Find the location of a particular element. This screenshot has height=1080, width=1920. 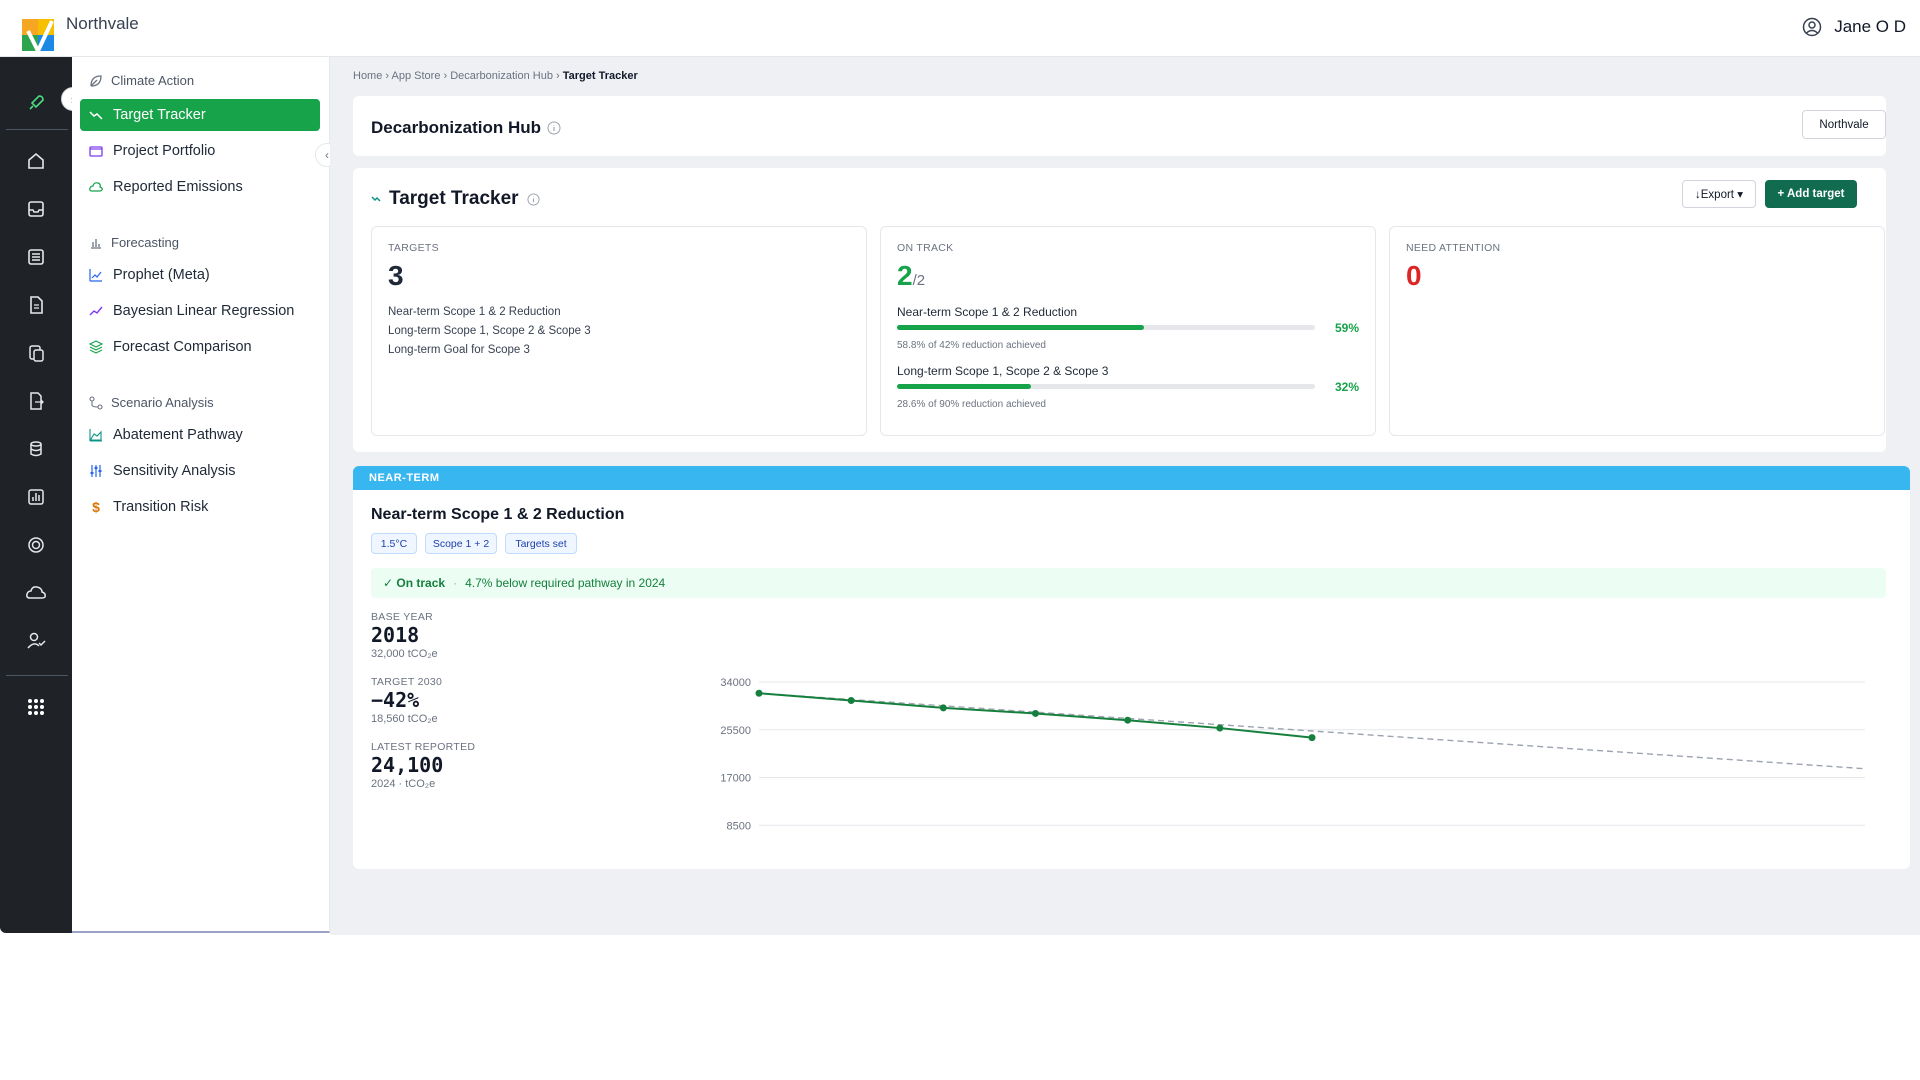

near-term-band: NEAR-TERM is located at coordinates (1131, 478).